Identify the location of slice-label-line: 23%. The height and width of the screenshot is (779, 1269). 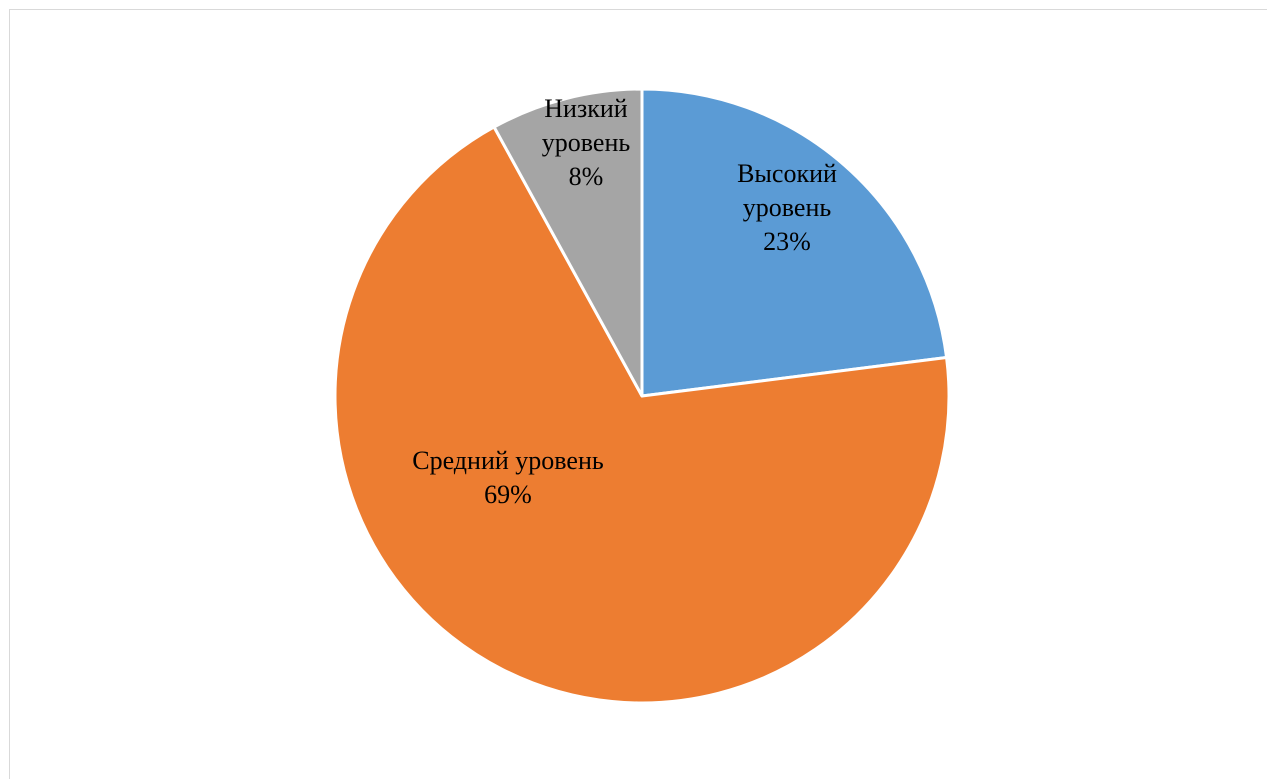
(787, 241).